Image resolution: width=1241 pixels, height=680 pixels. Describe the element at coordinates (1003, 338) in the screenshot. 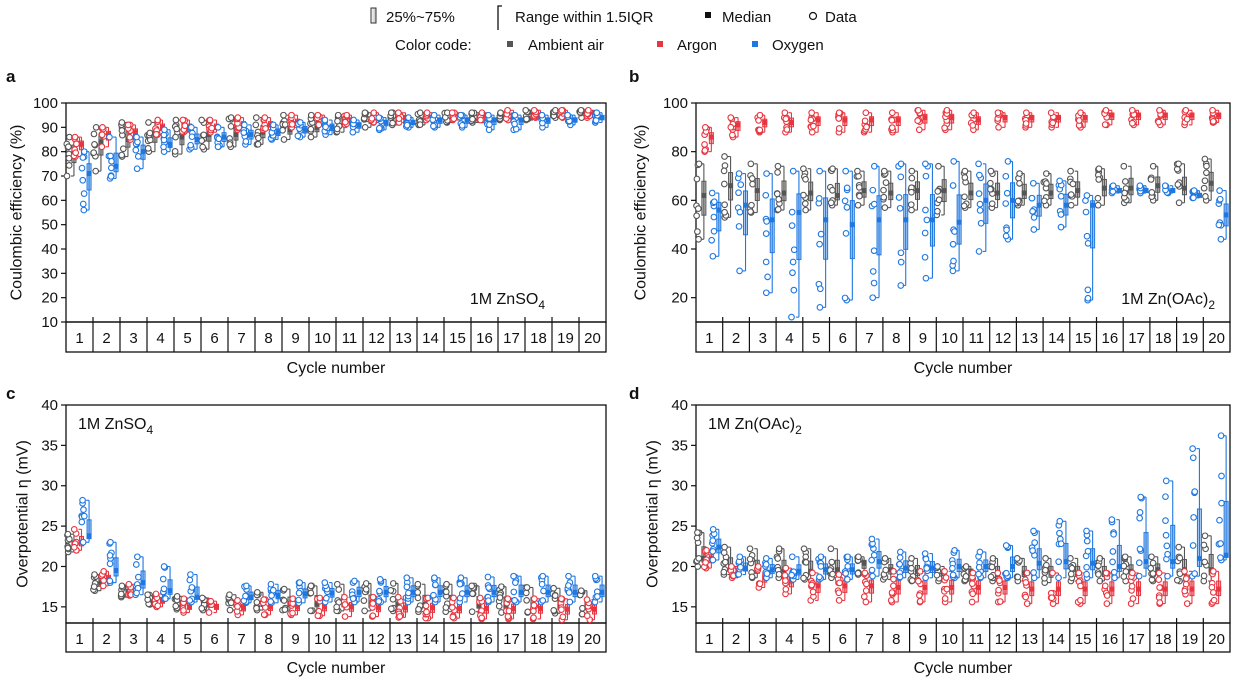

I see `x-tick-label: 12` at that location.